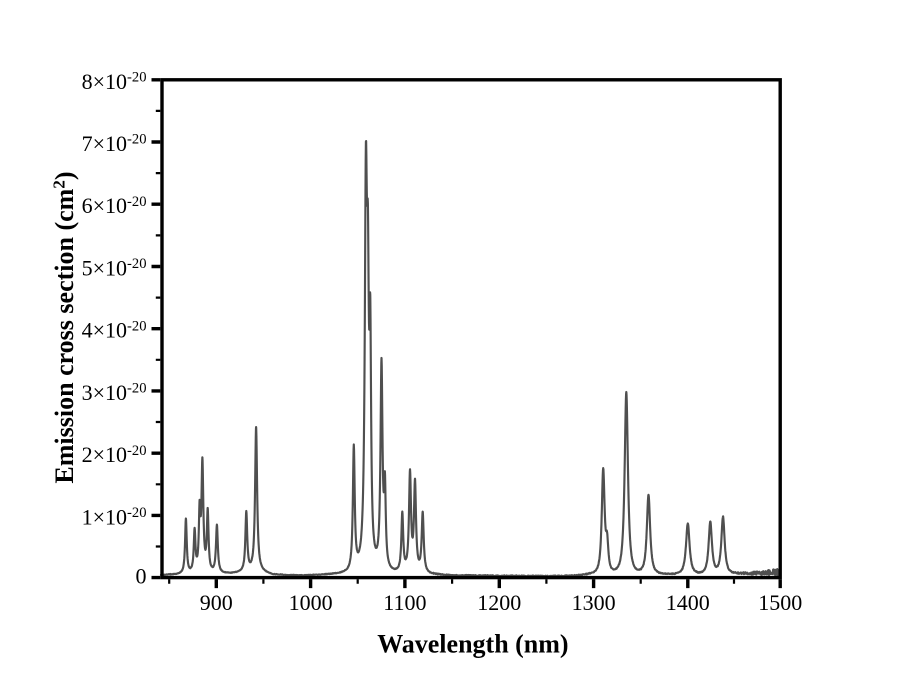 Image resolution: width=906 pixels, height=693 pixels. What do you see at coordinates (65, 327) in the screenshot?
I see `svg-text: Emission cross section (cm2)` at bounding box center [65, 327].